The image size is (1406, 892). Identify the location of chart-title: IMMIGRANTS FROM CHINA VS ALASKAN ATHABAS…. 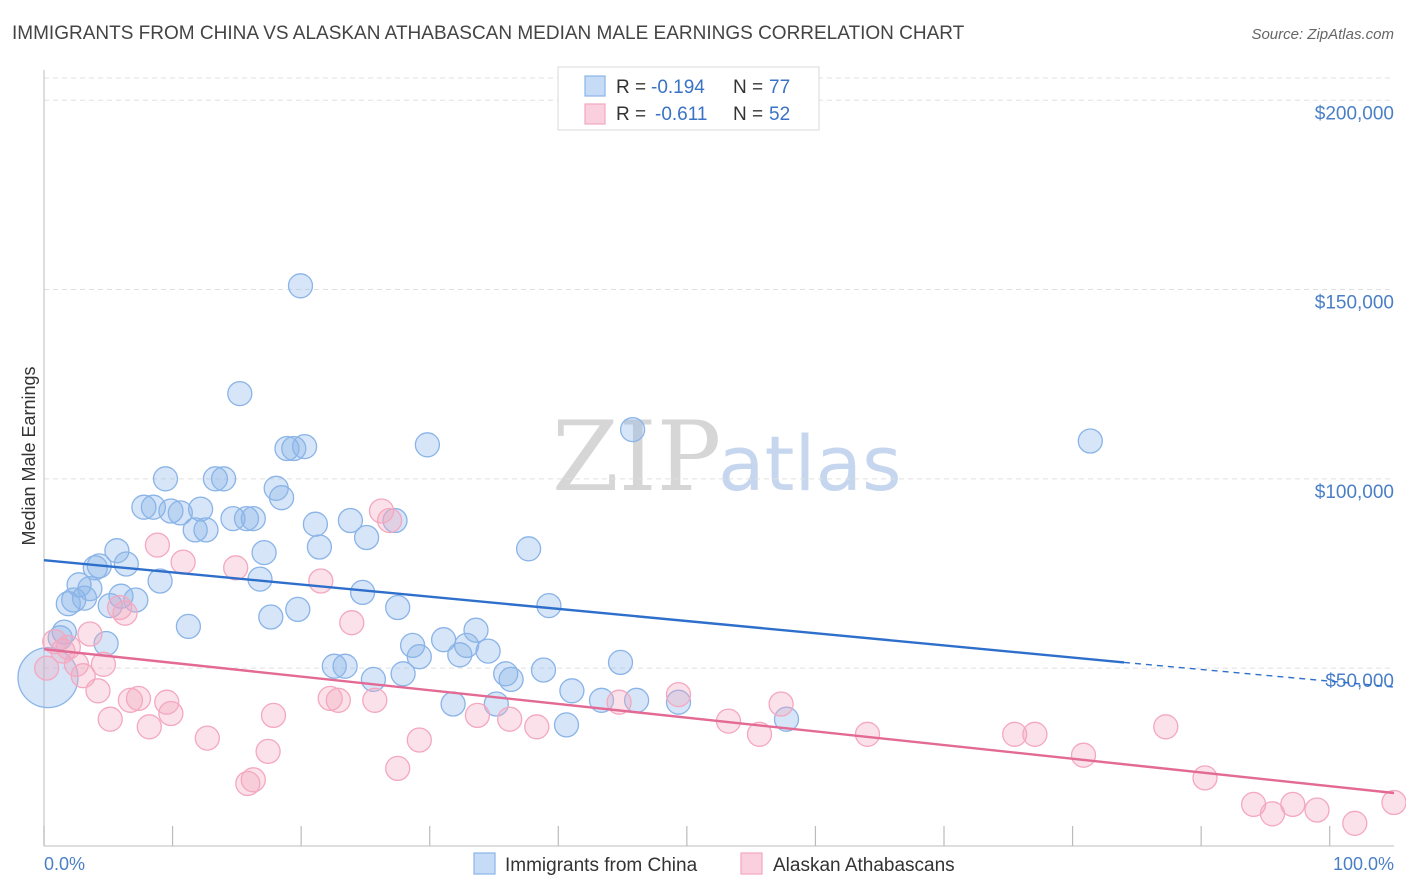
(488, 33).